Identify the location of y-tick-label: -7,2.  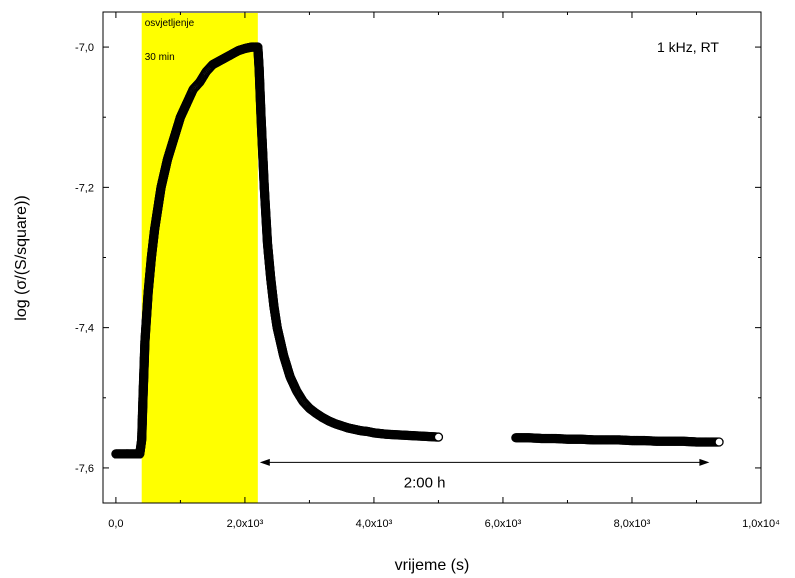
(84, 188).